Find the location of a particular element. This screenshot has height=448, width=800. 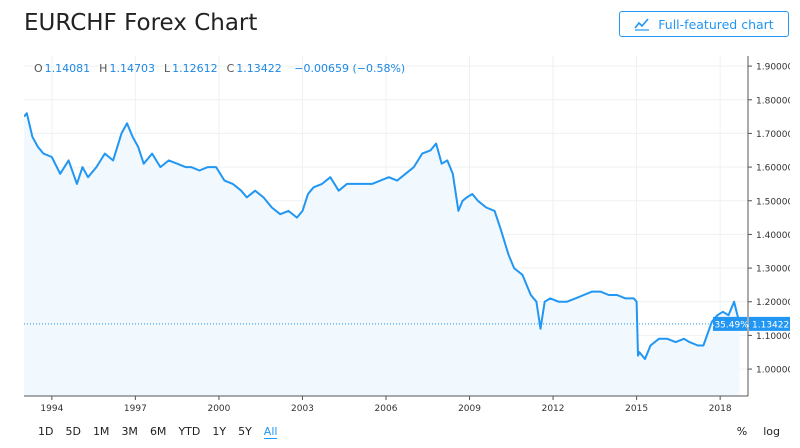

range-button-3m: 3M is located at coordinates (129, 431).